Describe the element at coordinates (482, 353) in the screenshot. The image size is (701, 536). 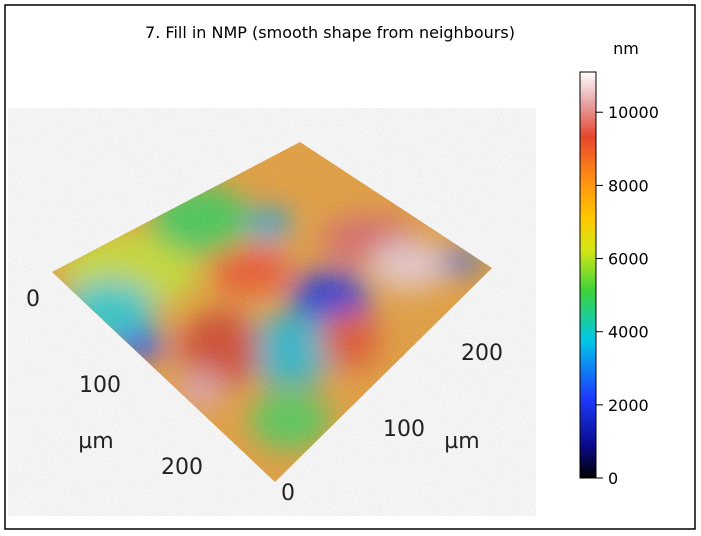
I see `y-tick-label: 200` at that location.